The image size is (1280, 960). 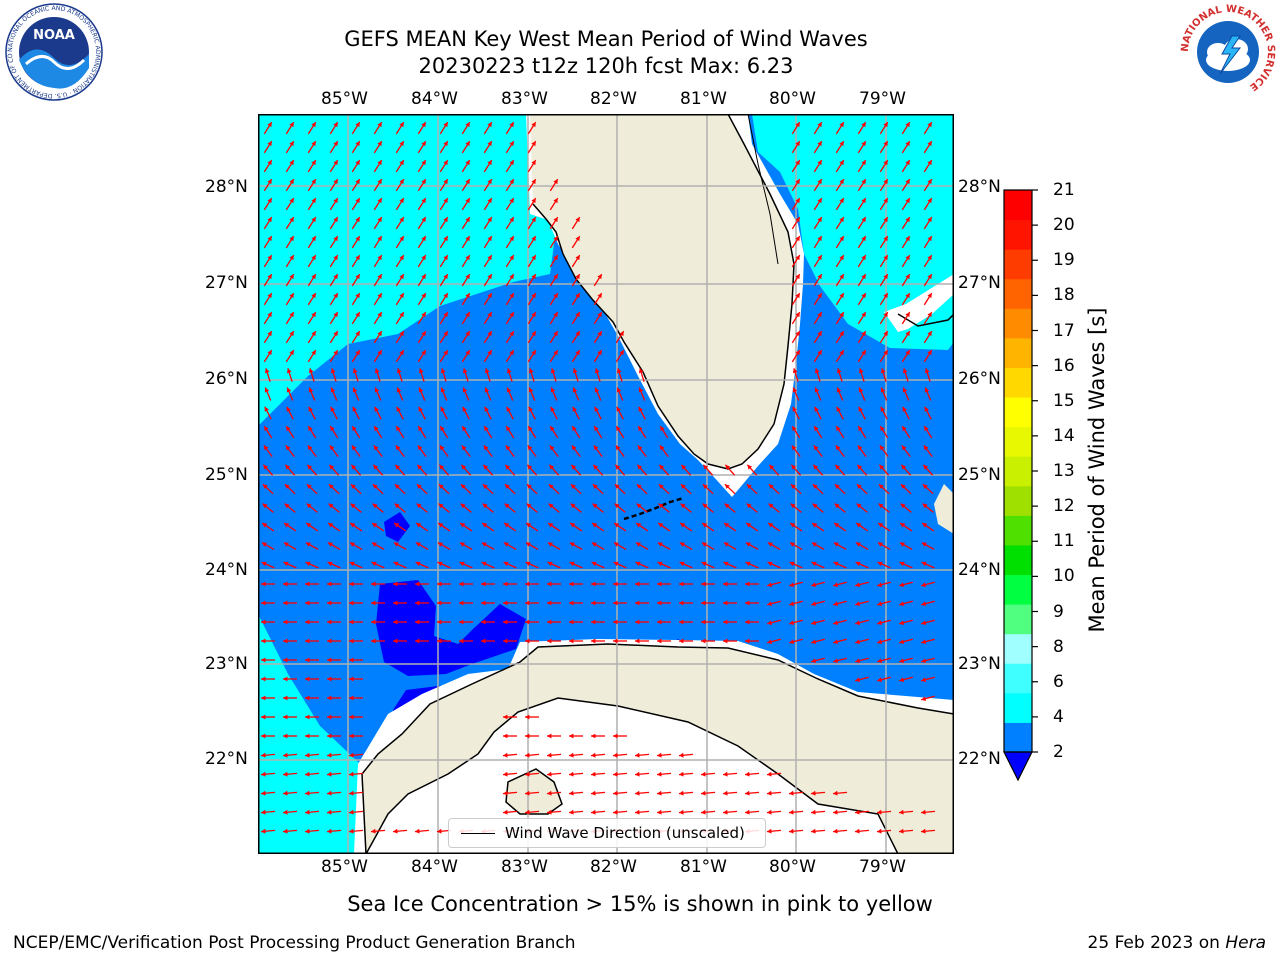 I want to click on ocean-band-4-6-gulf, so click(x=408, y=270).